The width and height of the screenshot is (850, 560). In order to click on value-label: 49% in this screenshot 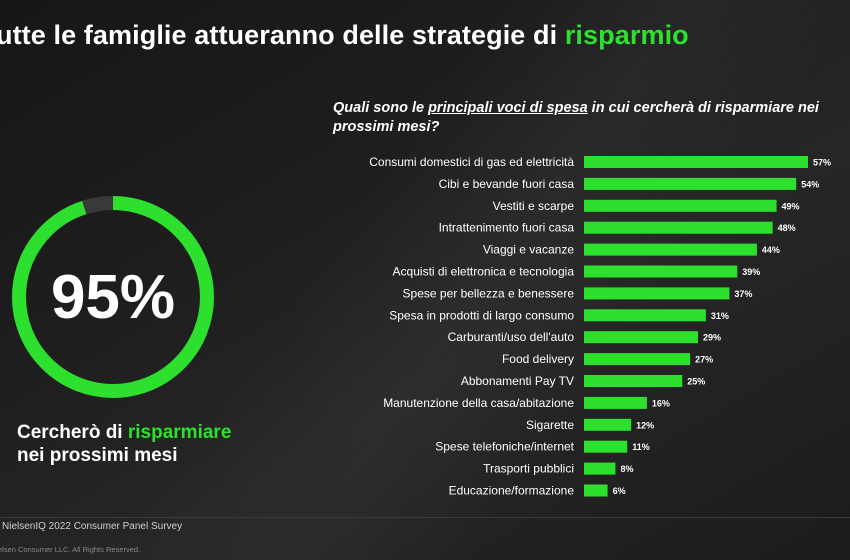, I will do `click(791, 206)`.